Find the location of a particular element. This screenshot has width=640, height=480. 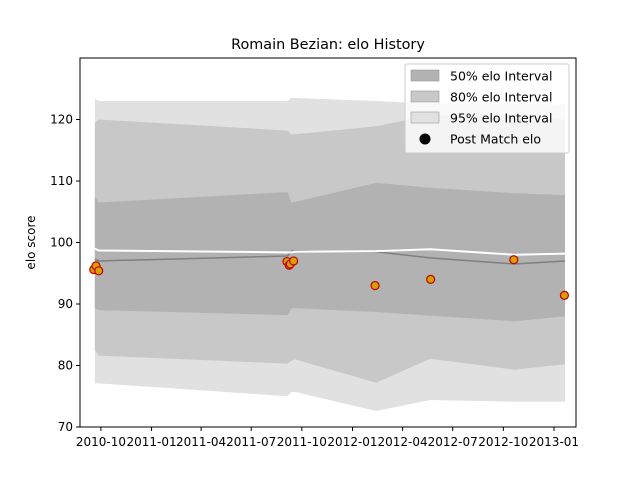

x-tick-label: 2012-10 is located at coordinates (503, 442).